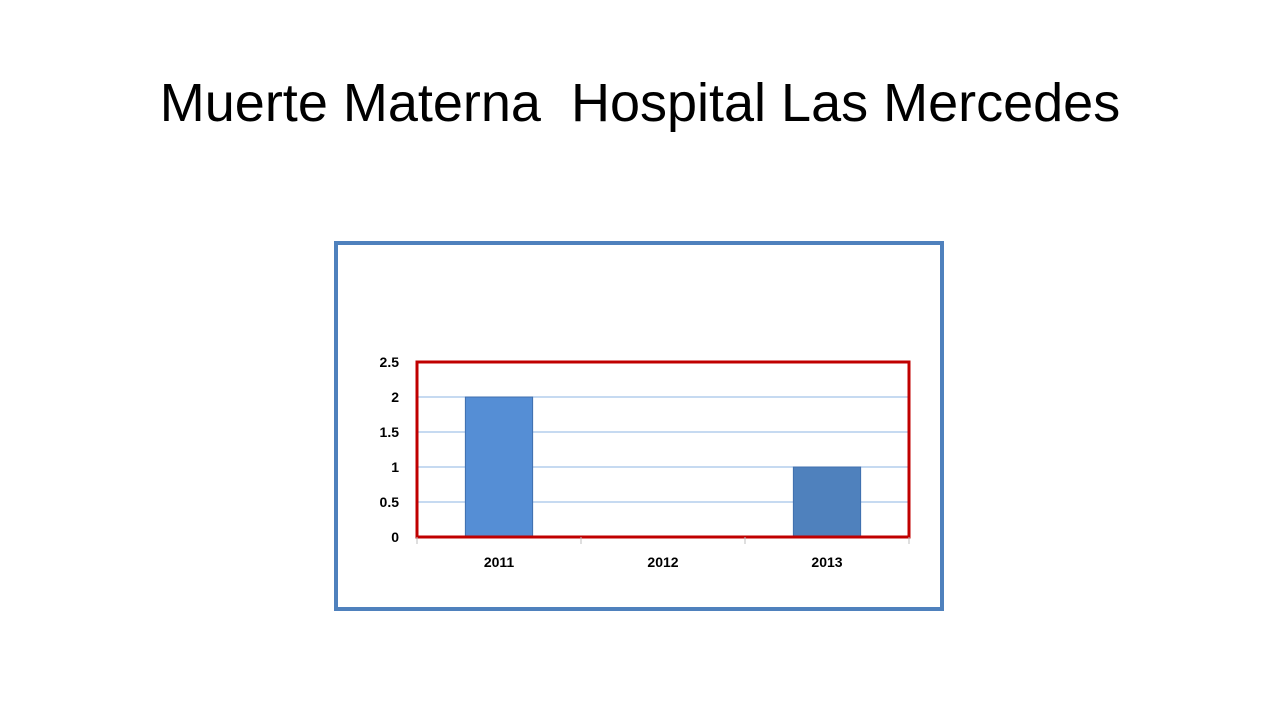 Image resolution: width=1280 pixels, height=720 pixels. What do you see at coordinates (390, 449) in the screenshot?
I see `y-axis-tick-labels: 0 0.5 1 1.5 2 2.5` at bounding box center [390, 449].